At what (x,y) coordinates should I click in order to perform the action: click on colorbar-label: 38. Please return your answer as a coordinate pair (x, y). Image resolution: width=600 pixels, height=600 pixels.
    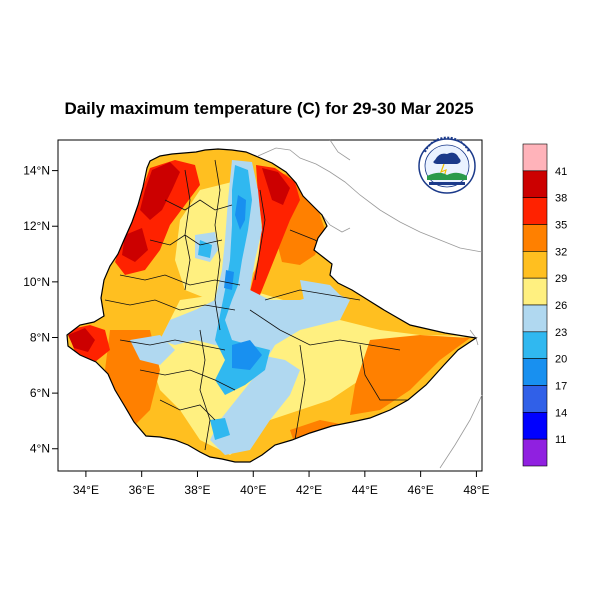
    Looking at the image, I should click on (561, 199).